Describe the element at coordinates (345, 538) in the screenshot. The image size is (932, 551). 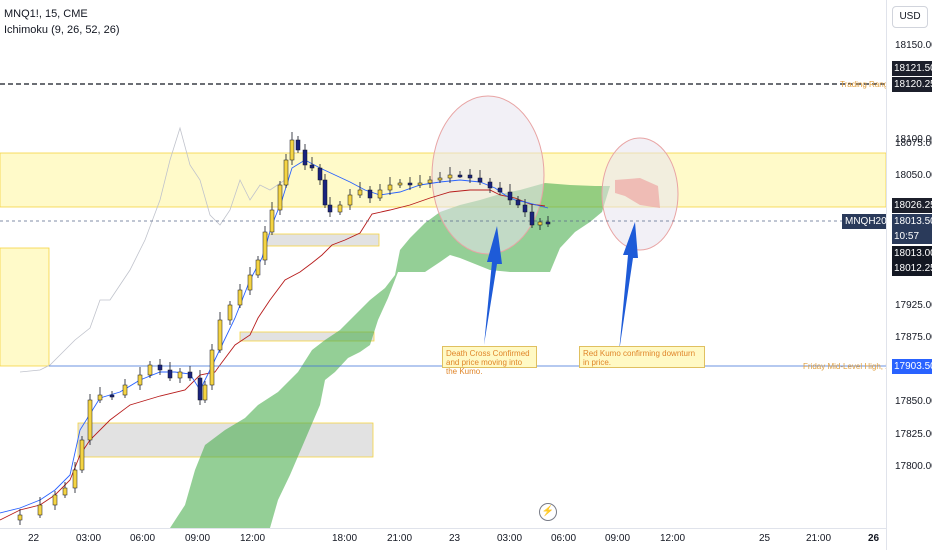
I see `time-tick: 18:00` at that location.